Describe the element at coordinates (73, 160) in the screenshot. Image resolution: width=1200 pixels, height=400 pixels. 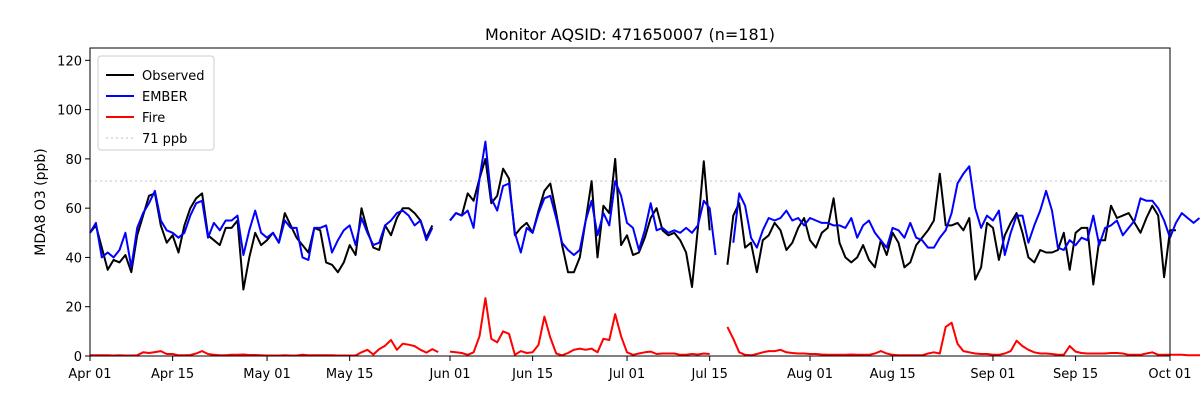
I see `y-tick-label: 80` at that location.